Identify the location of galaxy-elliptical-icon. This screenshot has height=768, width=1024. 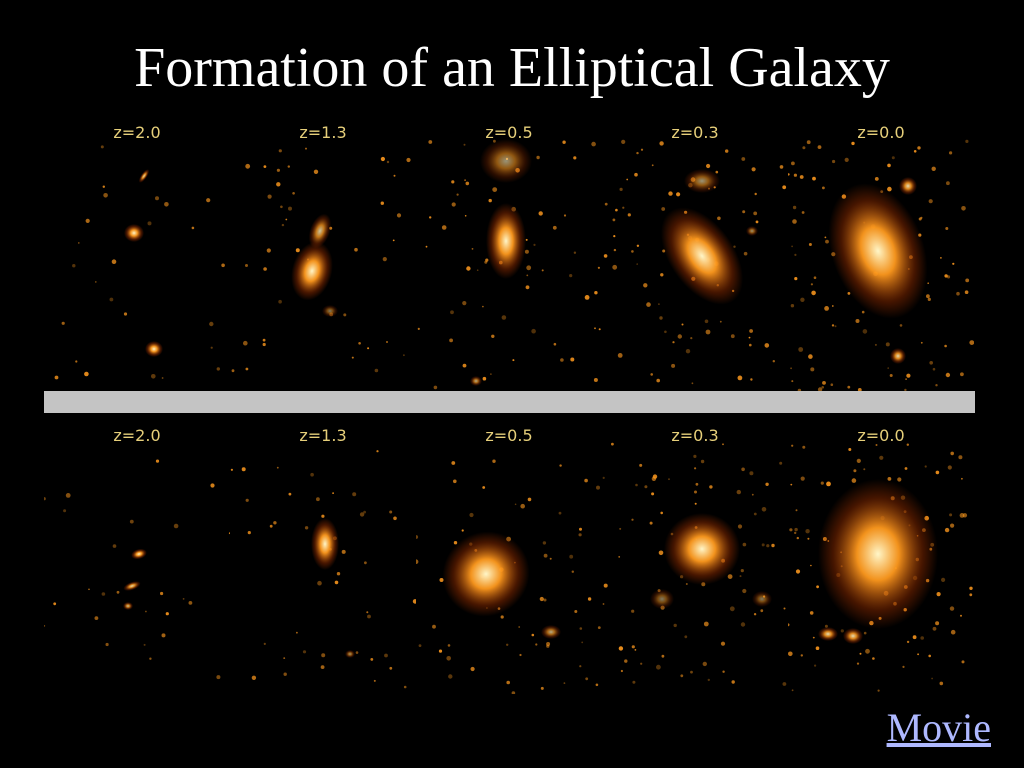
(881, 265).